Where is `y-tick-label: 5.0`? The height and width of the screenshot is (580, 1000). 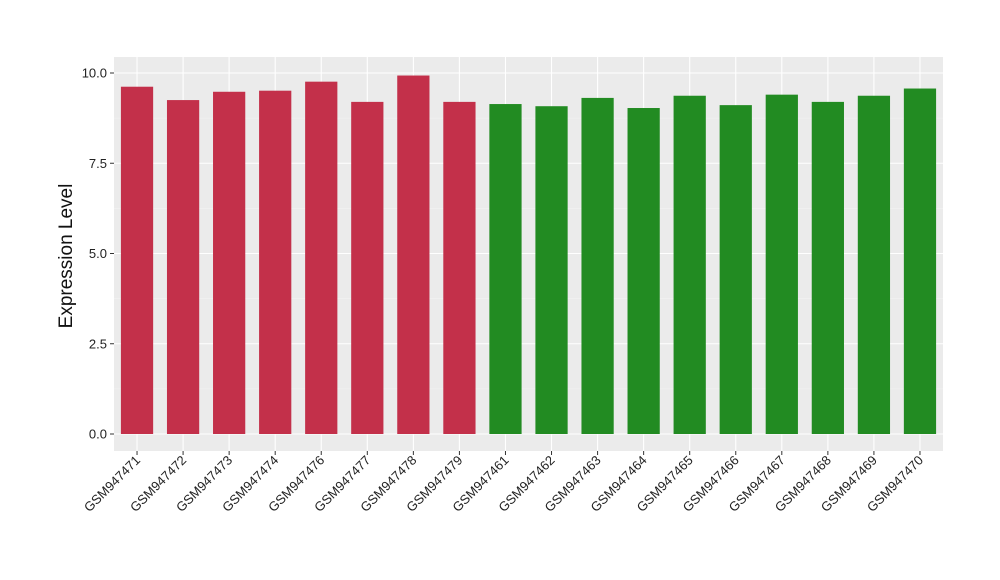
y-tick-label: 5.0 is located at coordinates (98, 253).